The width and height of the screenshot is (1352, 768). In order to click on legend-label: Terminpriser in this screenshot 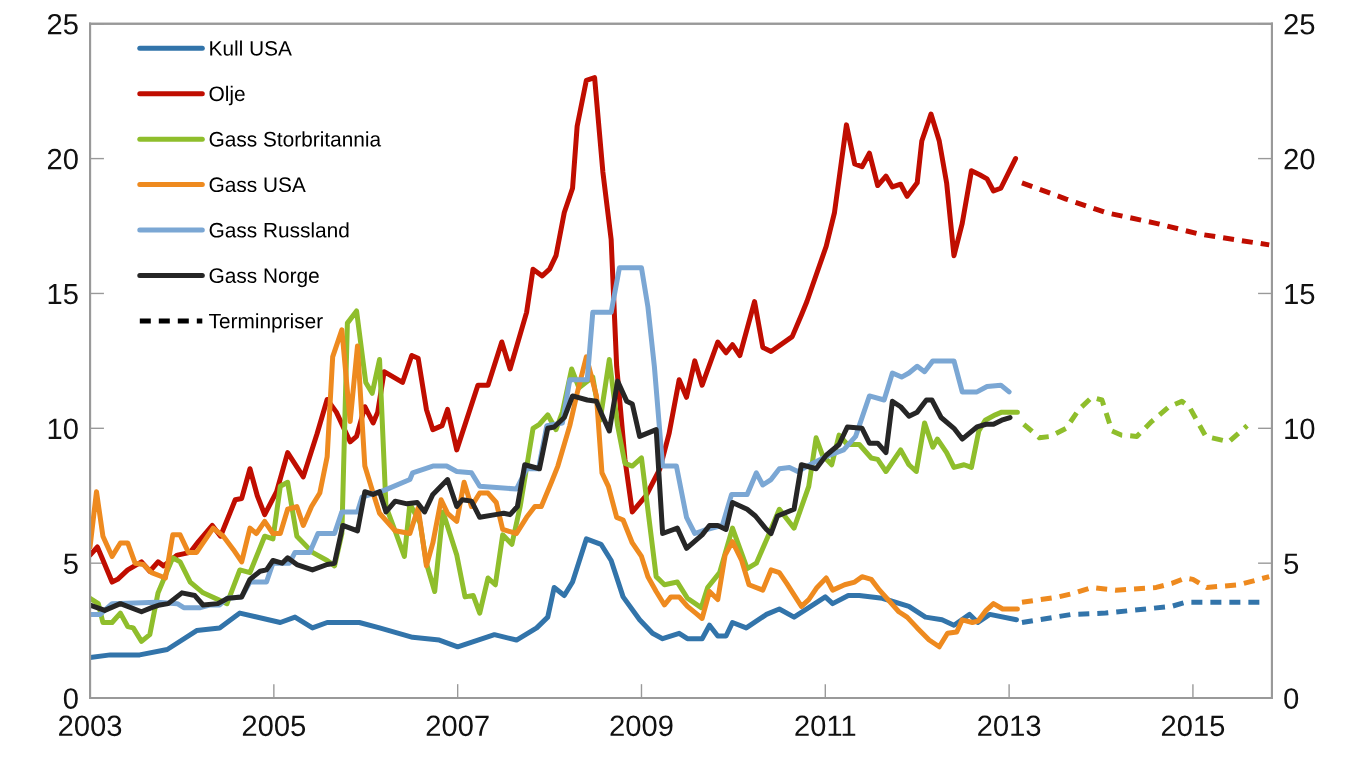, I will do `click(266, 323)`.